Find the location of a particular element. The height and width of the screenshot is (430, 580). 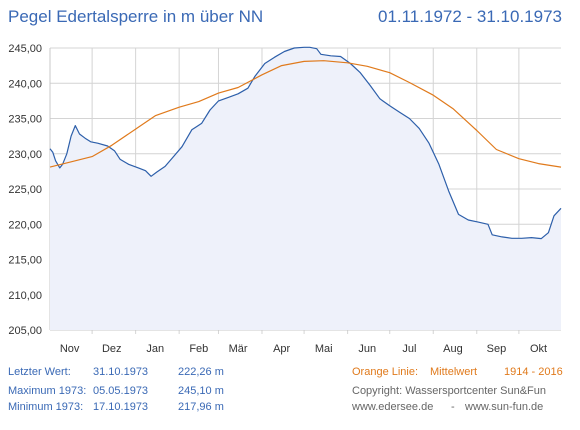

website-link-edersee: www.edersee.de is located at coordinates (393, 407).